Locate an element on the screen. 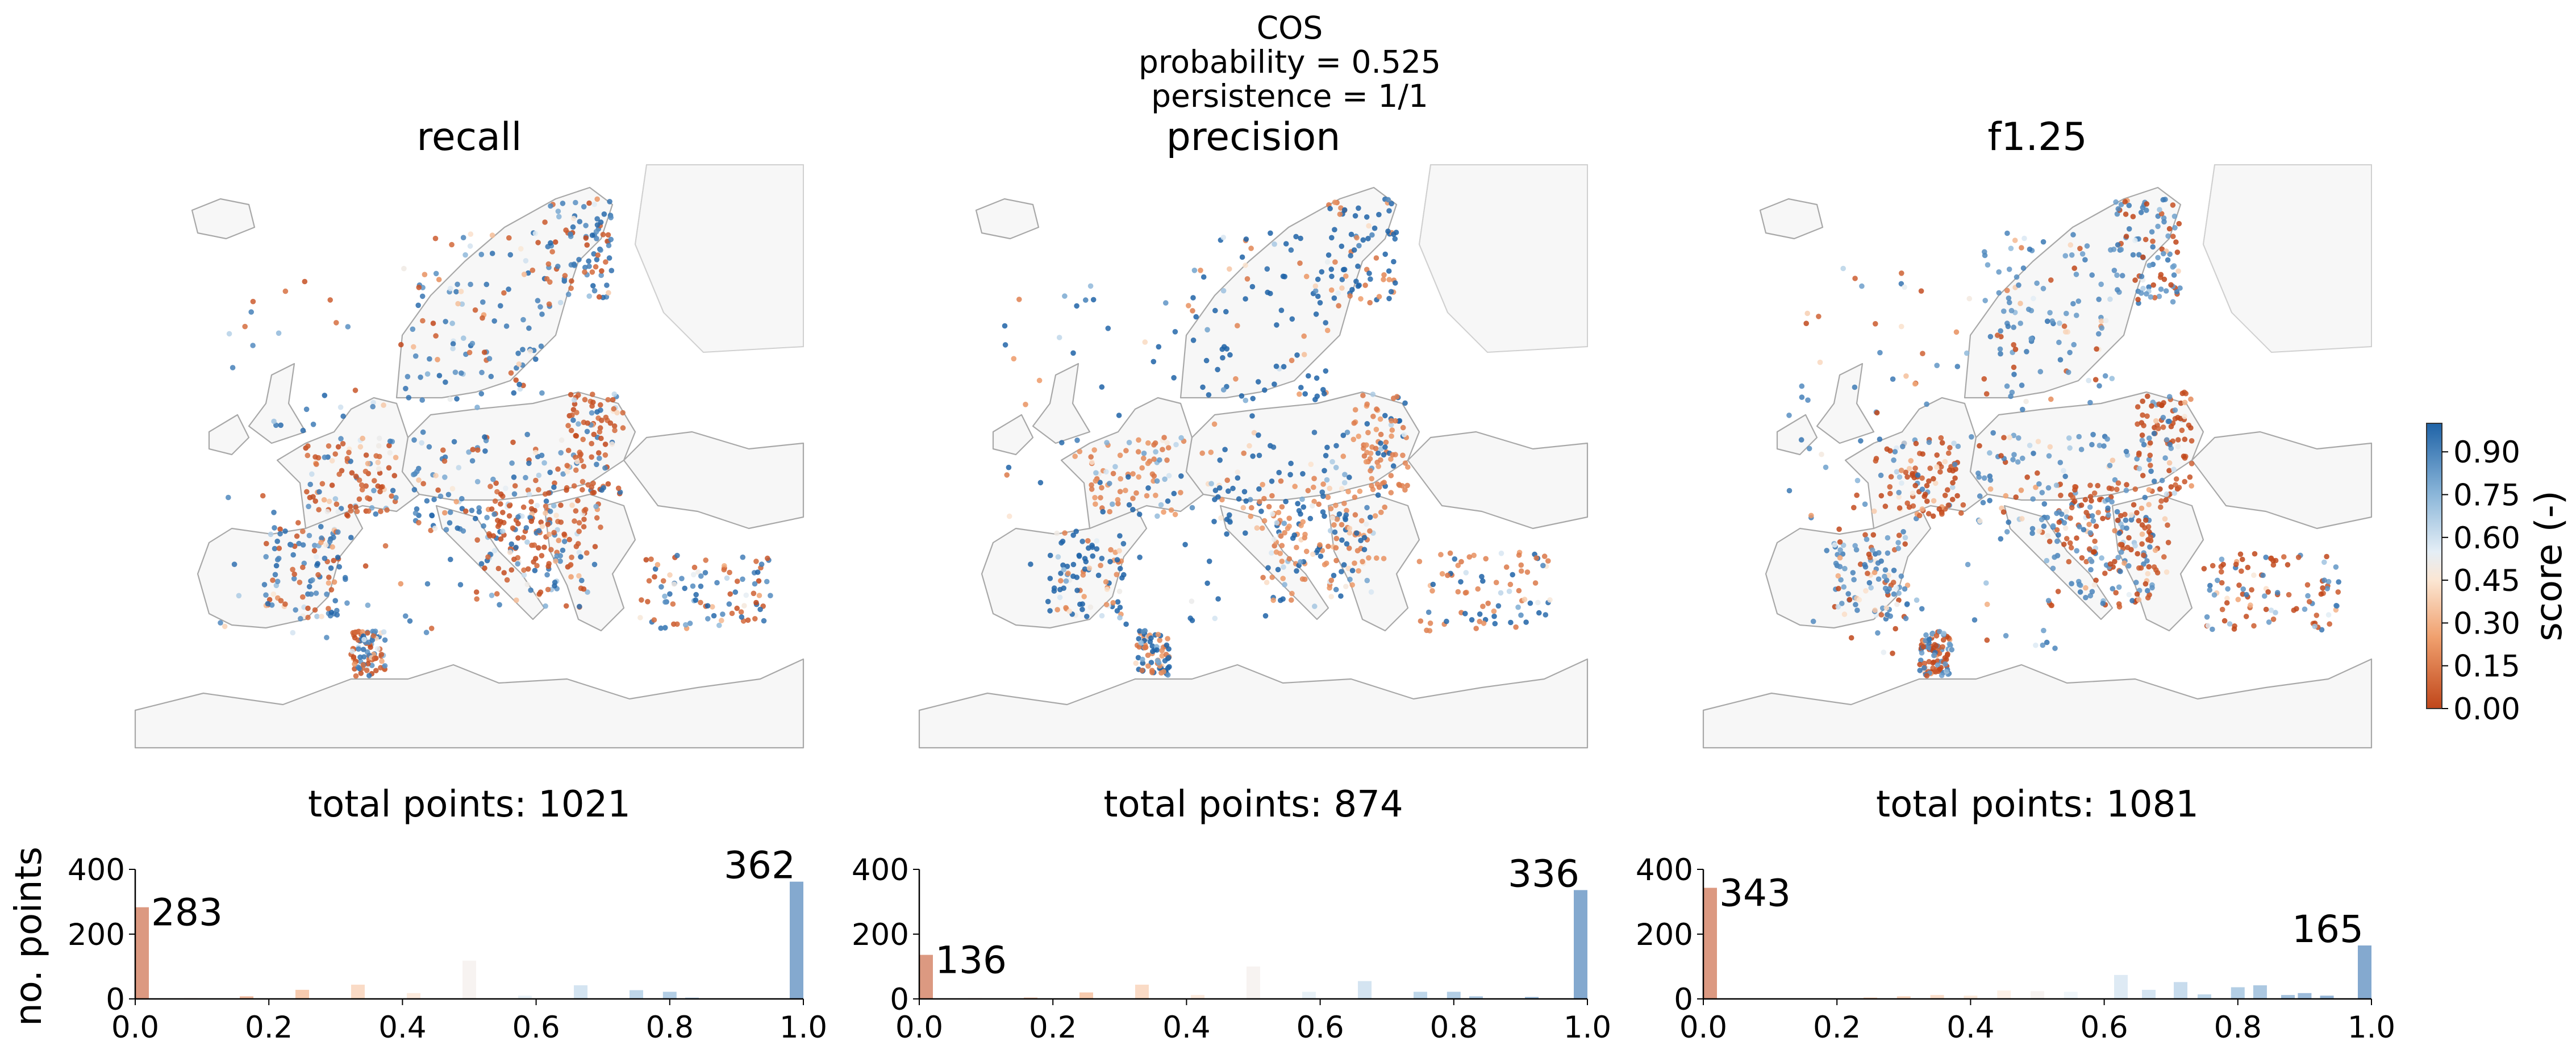  map-title: f1.25 is located at coordinates (2037, 137).